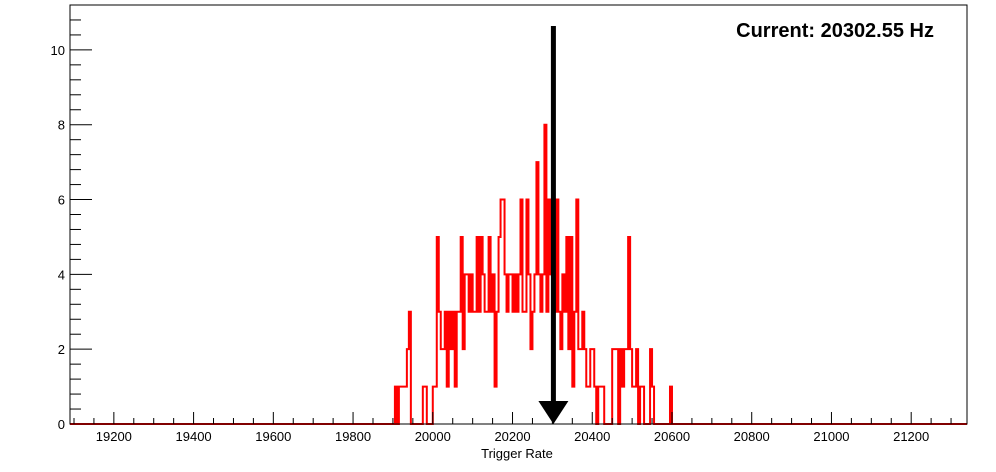  I want to click on x-tick-label: 19400, so click(194, 436).